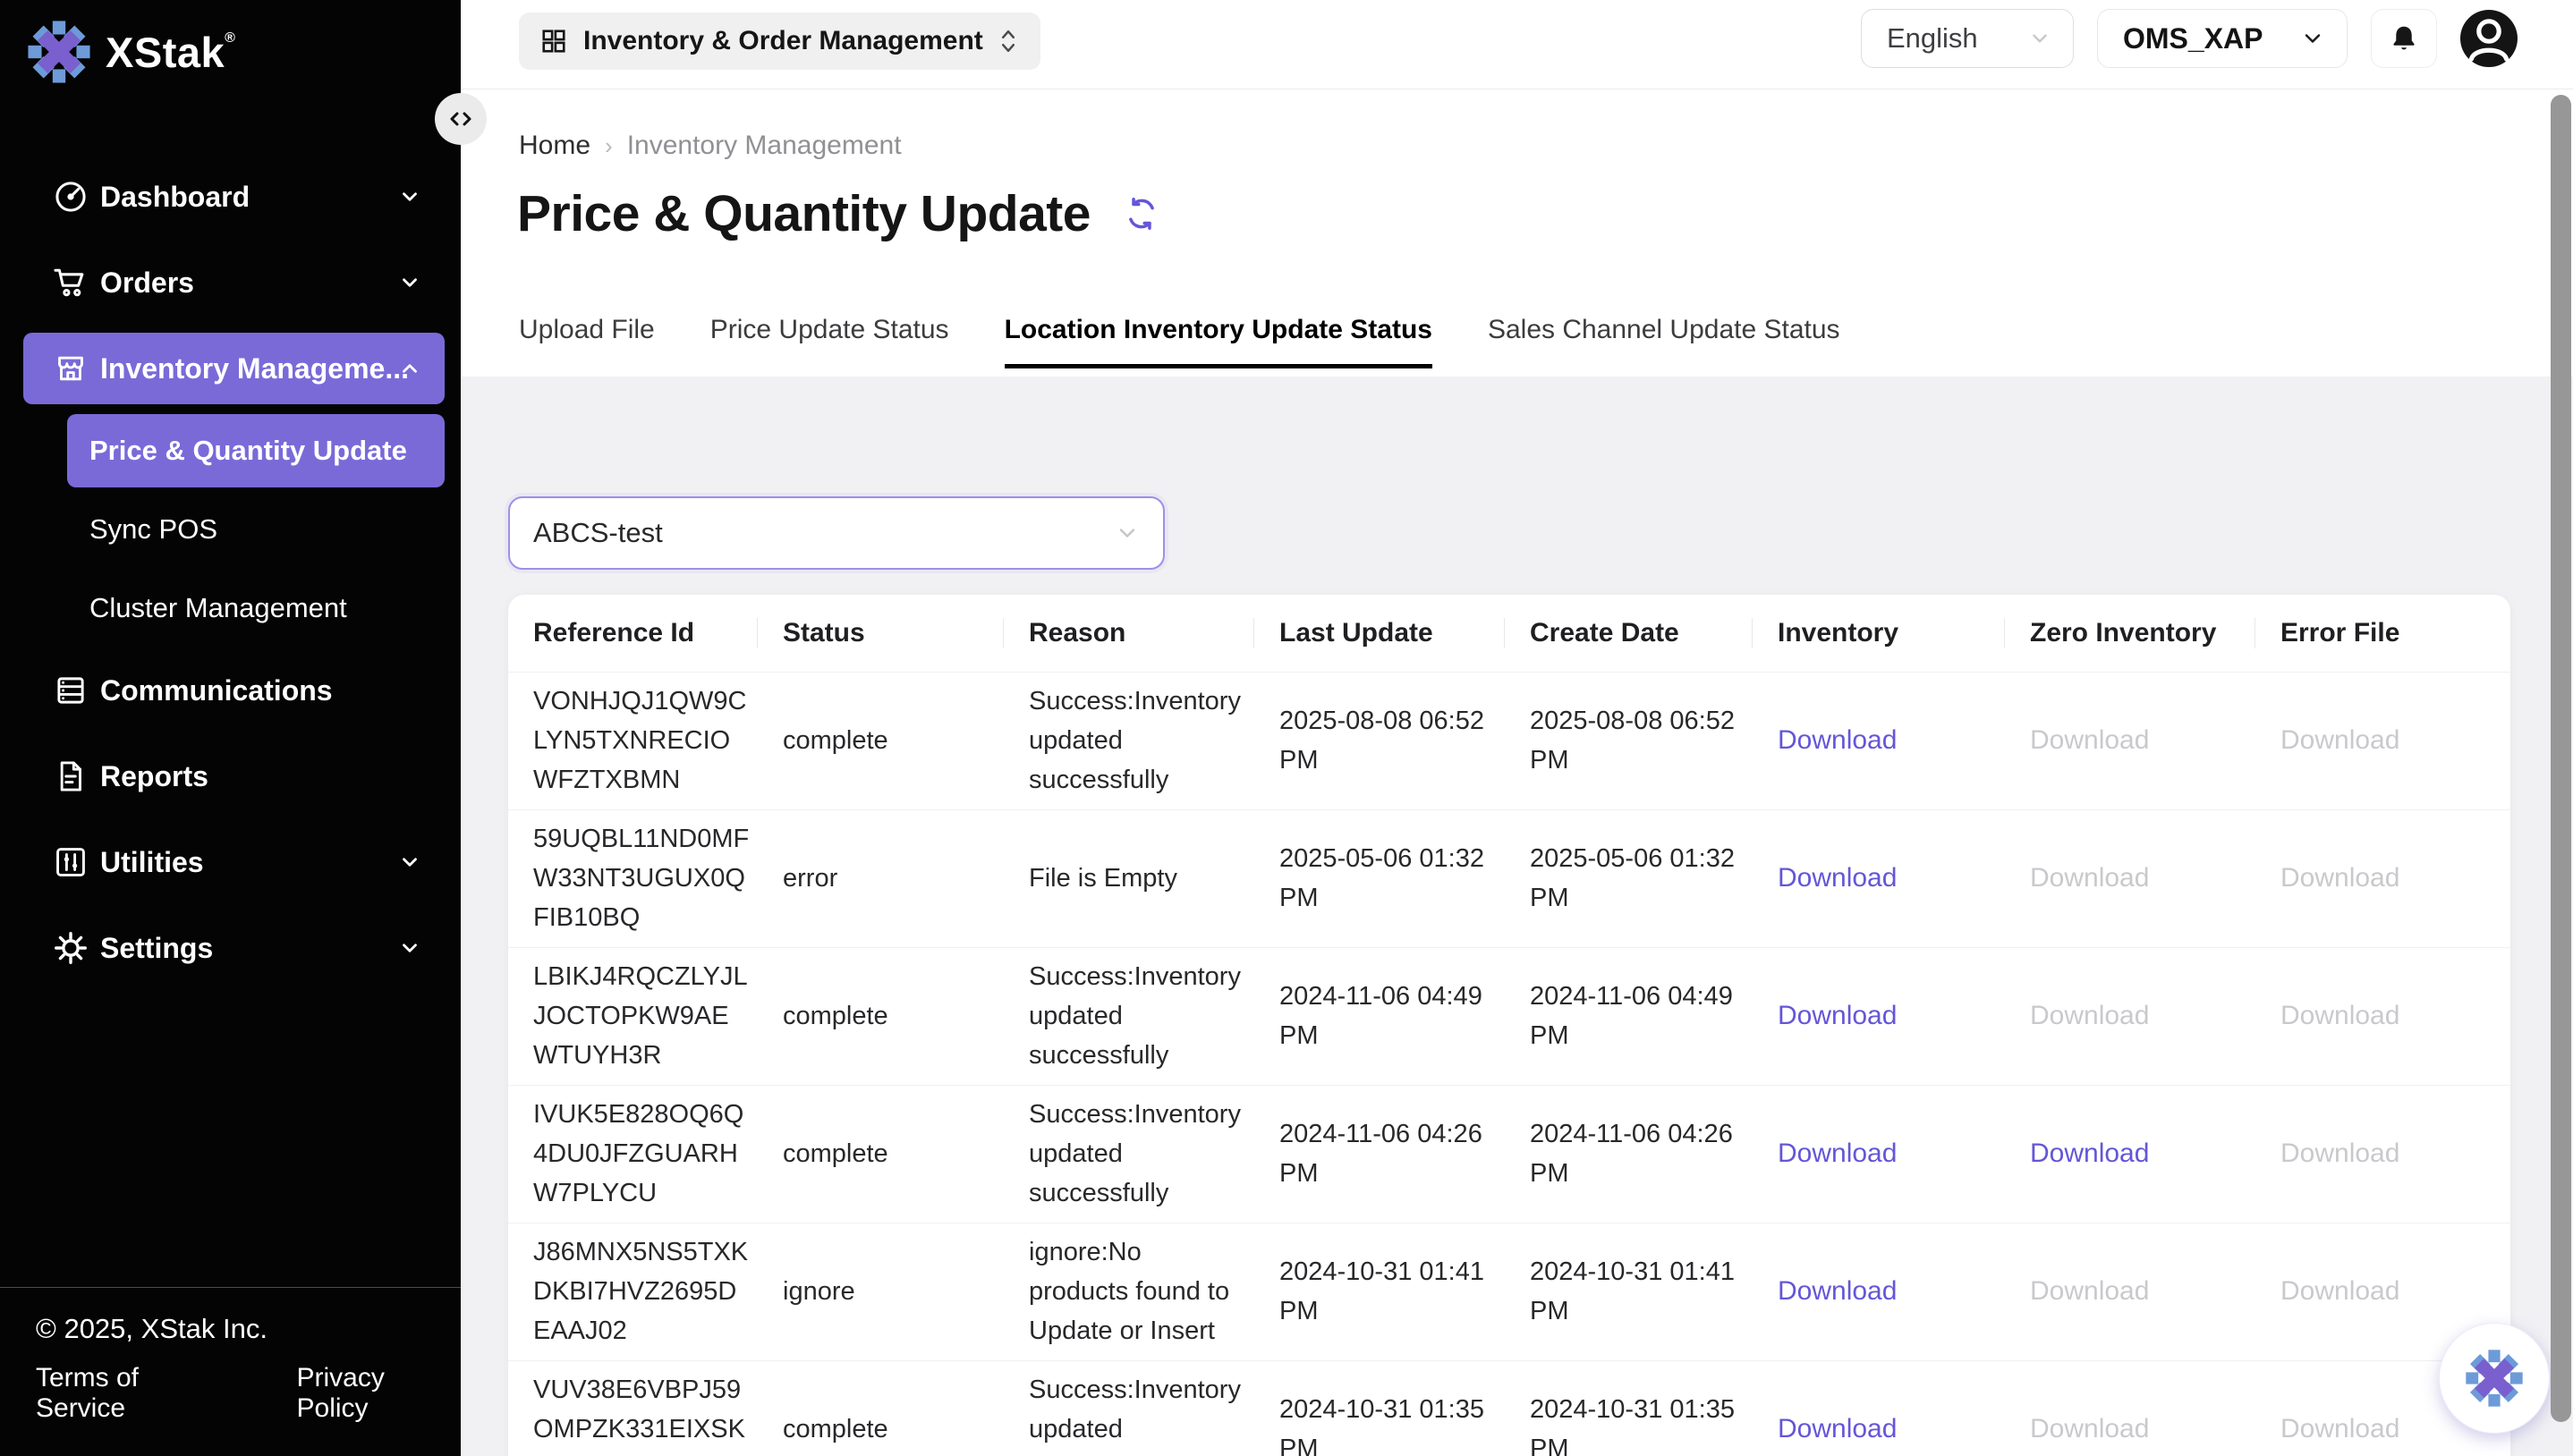 The height and width of the screenshot is (1456, 2573). What do you see at coordinates (1629, 1291) in the screenshot?
I see `create-date-cell: 2024-10-31 01:41 PM` at bounding box center [1629, 1291].